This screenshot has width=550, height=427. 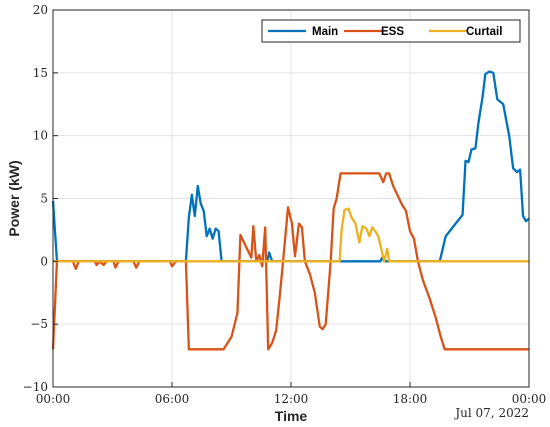 What do you see at coordinates (291, 399) in the screenshot?
I see `x-tick-label: 12:00` at bounding box center [291, 399].